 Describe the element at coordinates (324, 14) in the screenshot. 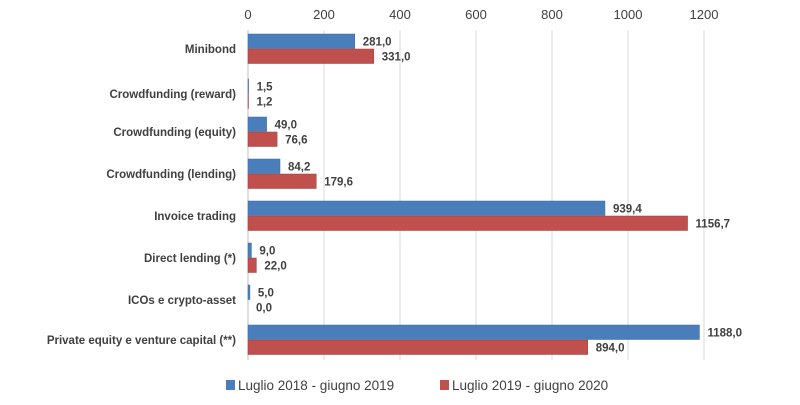

I see `x-tick-label: 200` at that location.